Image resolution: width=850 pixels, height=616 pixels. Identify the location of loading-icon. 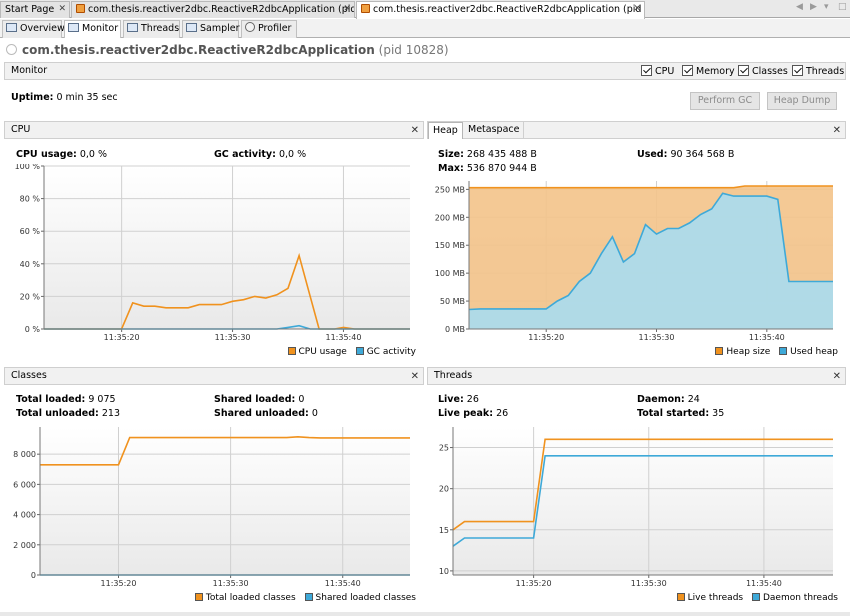
(11, 49).